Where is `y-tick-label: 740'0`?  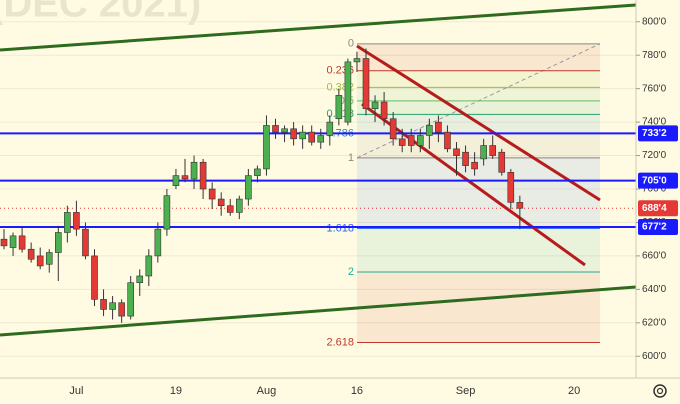
y-tick-label: 740'0 is located at coordinates (654, 122).